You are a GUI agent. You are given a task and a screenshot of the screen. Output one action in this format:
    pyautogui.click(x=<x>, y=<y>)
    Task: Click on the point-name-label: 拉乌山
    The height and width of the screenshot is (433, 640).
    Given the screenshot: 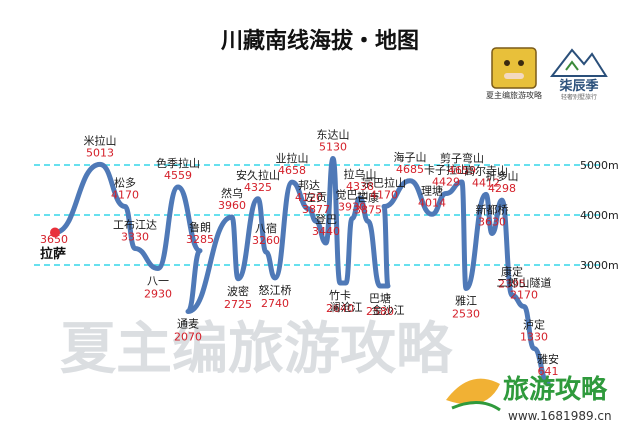 What is the action you would take?
    pyautogui.click(x=360, y=174)
    